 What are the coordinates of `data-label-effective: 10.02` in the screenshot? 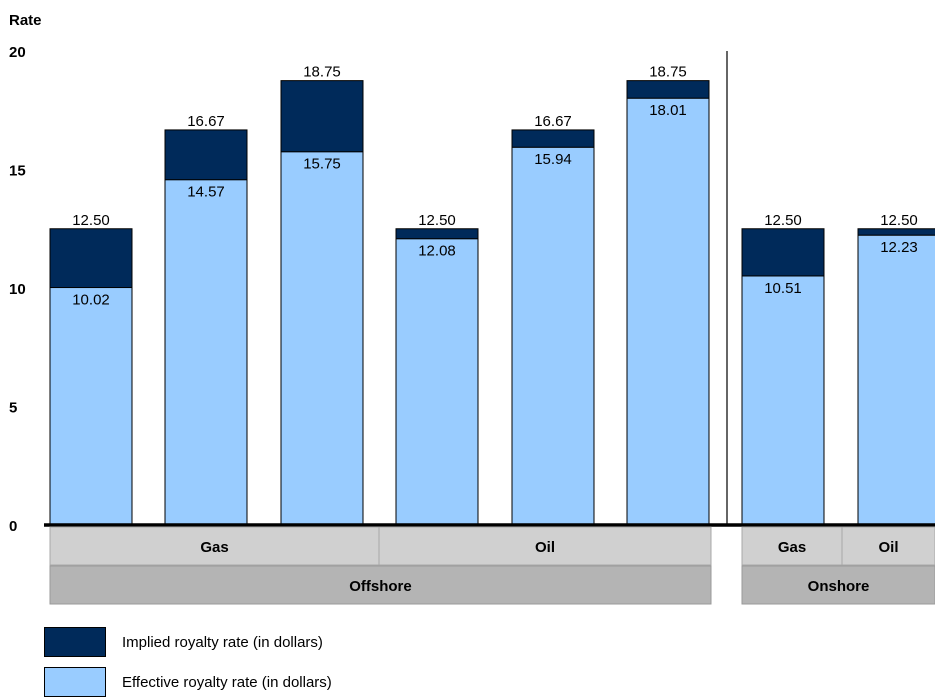 It's located at (91, 300).